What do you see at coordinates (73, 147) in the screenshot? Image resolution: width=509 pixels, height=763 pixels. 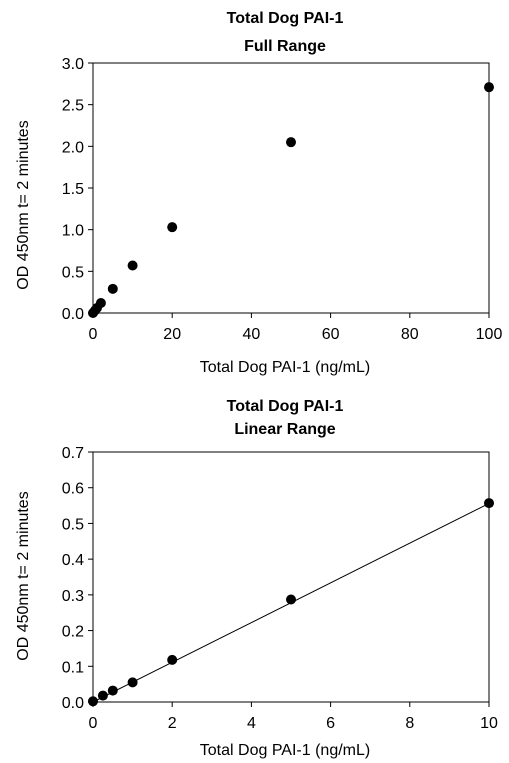 I see `y-tick-label: 2.0` at bounding box center [73, 147].